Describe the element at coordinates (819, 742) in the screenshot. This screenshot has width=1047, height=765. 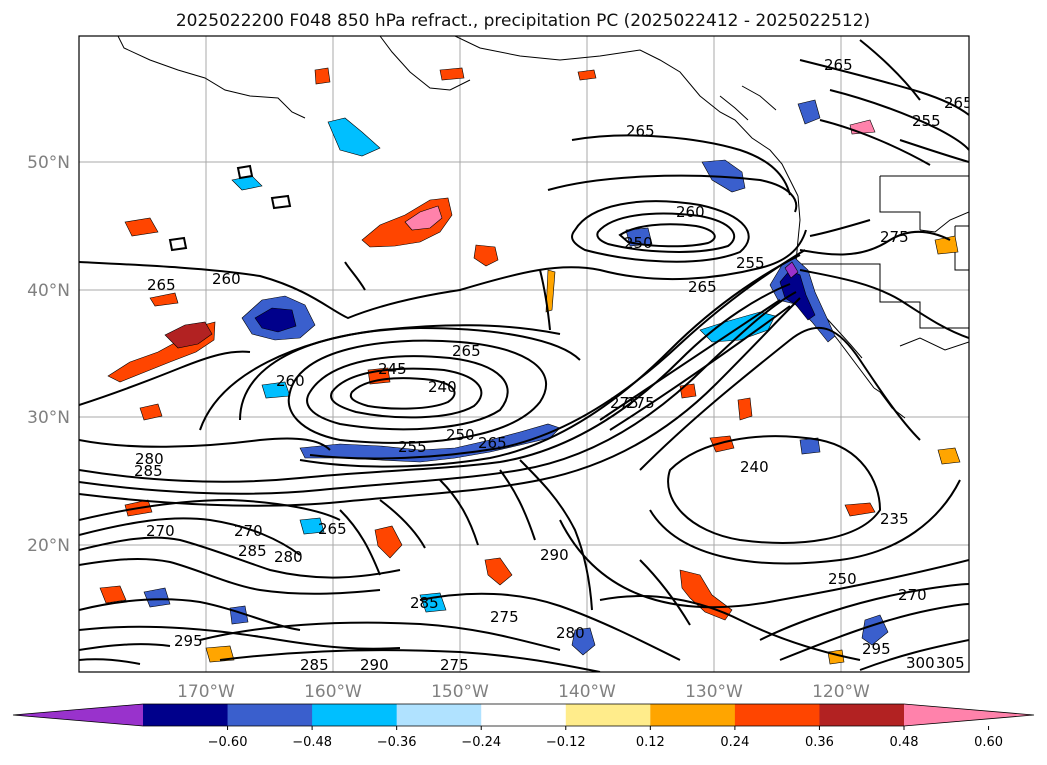
I see `colorbar-tick-label: 0.36` at that location.